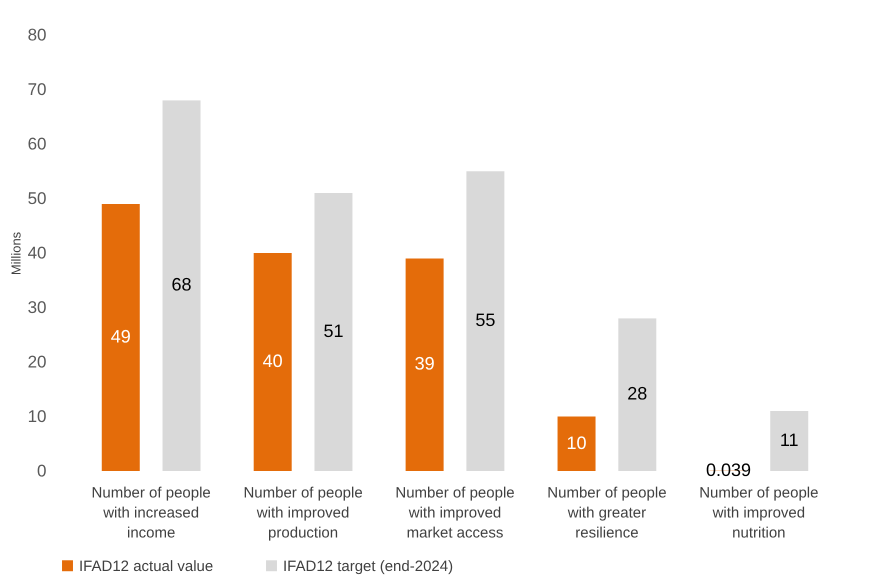  What do you see at coordinates (303, 513) in the screenshot?
I see `x-tick-label: Number of people with improved production` at bounding box center [303, 513].